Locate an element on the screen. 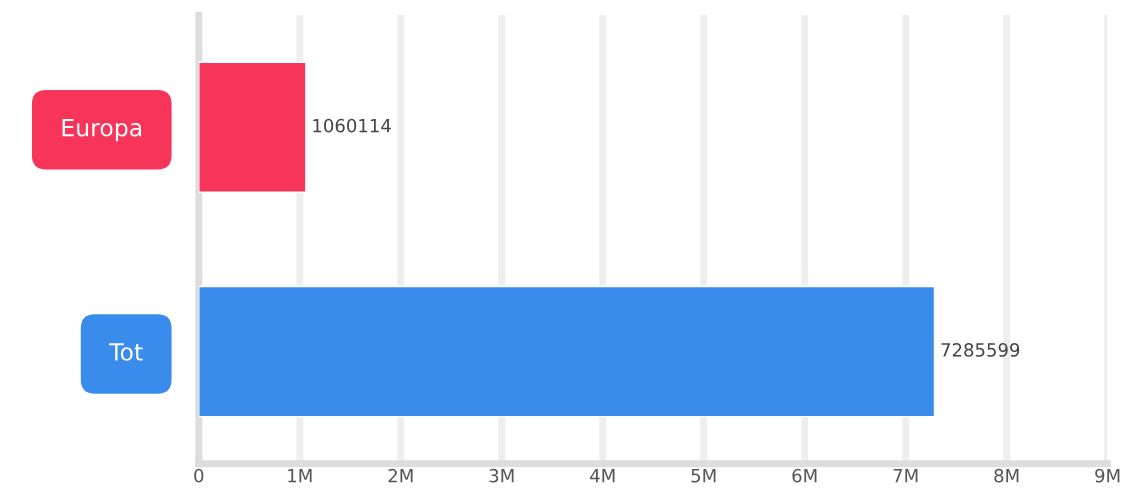 Image resolution: width=1136 pixels, height=504 pixels. x-tick-label: 4M is located at coordinates (602, 476).